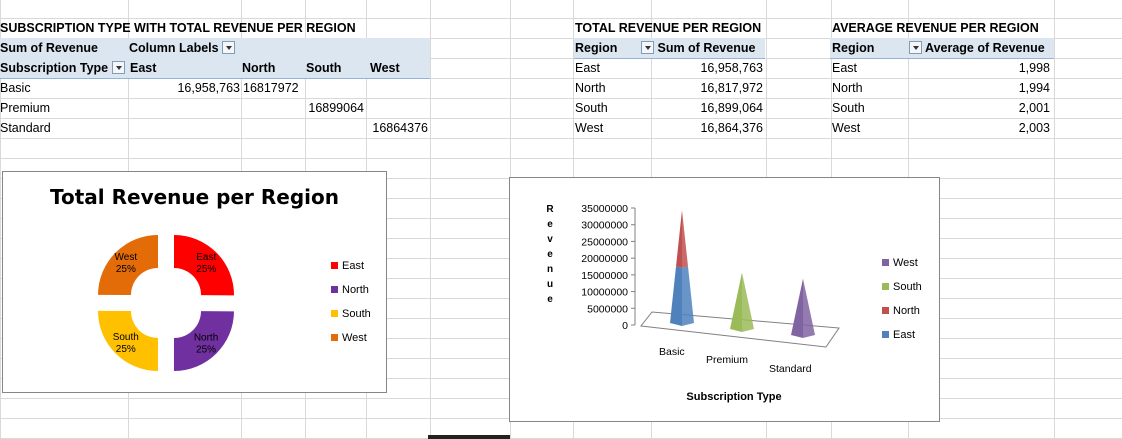  I want to click on donut-slice-east, so click(204, 265).